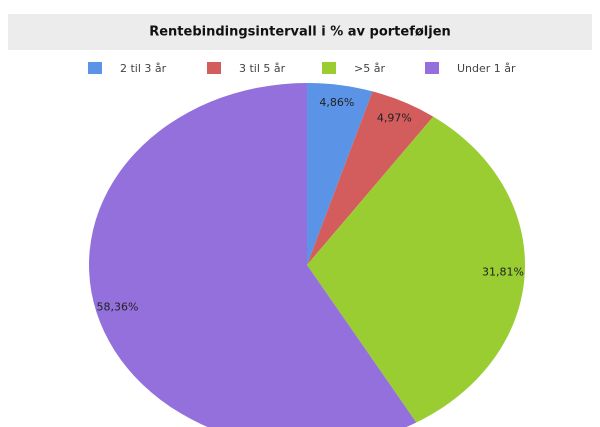  What do you see at coordinates (143, 68) in the screenshot?
I see `legend-label: 2 til 3 år` at bounding box center [143, 68].